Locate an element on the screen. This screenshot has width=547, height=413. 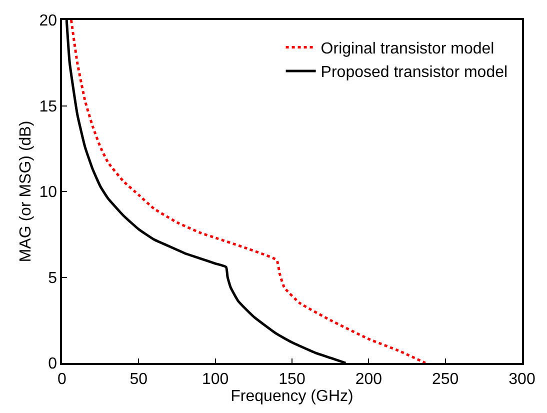
x-tick-label: 50 is located at coordinates (139, 379).